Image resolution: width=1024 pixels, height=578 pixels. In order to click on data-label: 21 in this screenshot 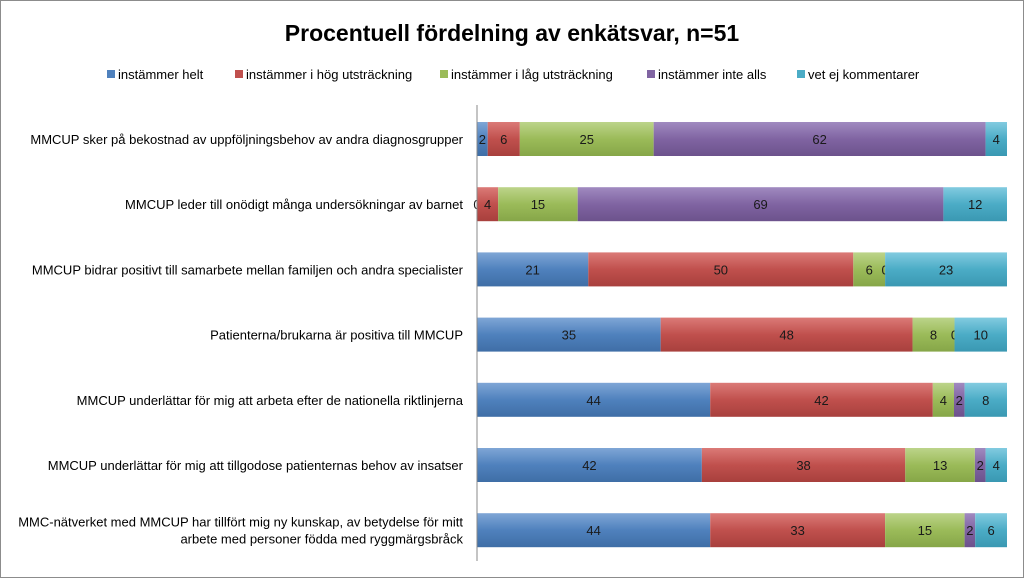, I will do `click(532, 269)`.